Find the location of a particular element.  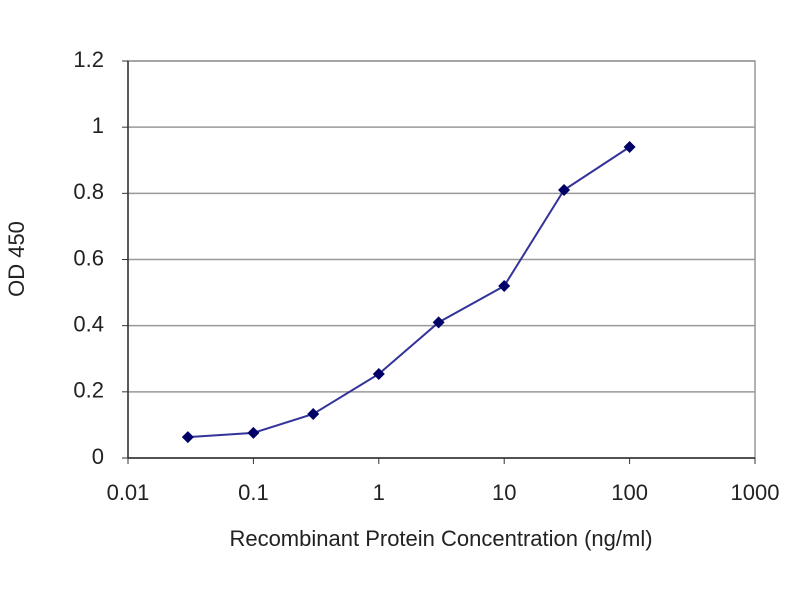

y-tick-label: 0.4 is located at coordinates (88, 323).